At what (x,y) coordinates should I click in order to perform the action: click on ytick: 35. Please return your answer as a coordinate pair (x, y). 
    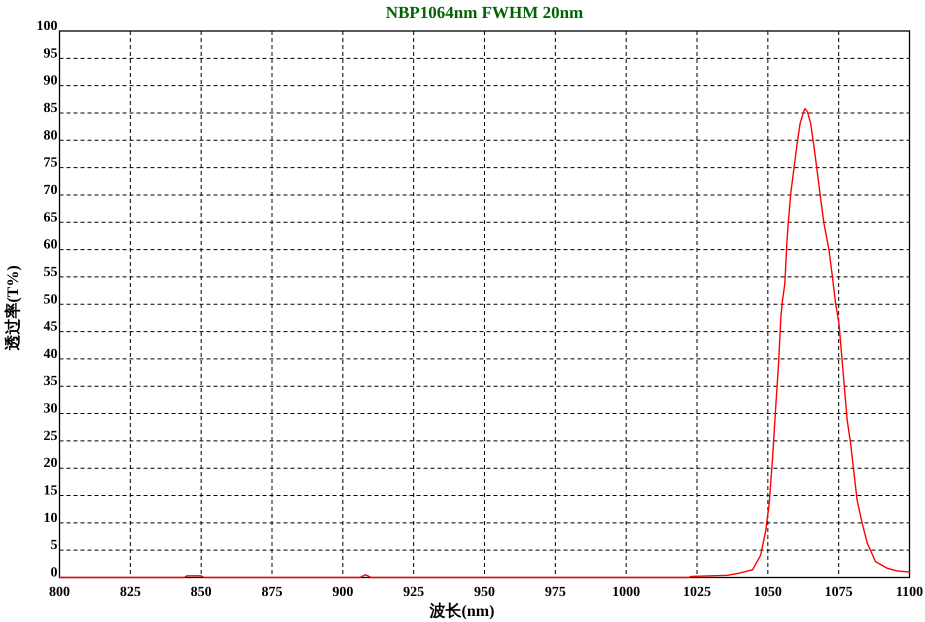
    Looking at the image, I should click on (51, 382).